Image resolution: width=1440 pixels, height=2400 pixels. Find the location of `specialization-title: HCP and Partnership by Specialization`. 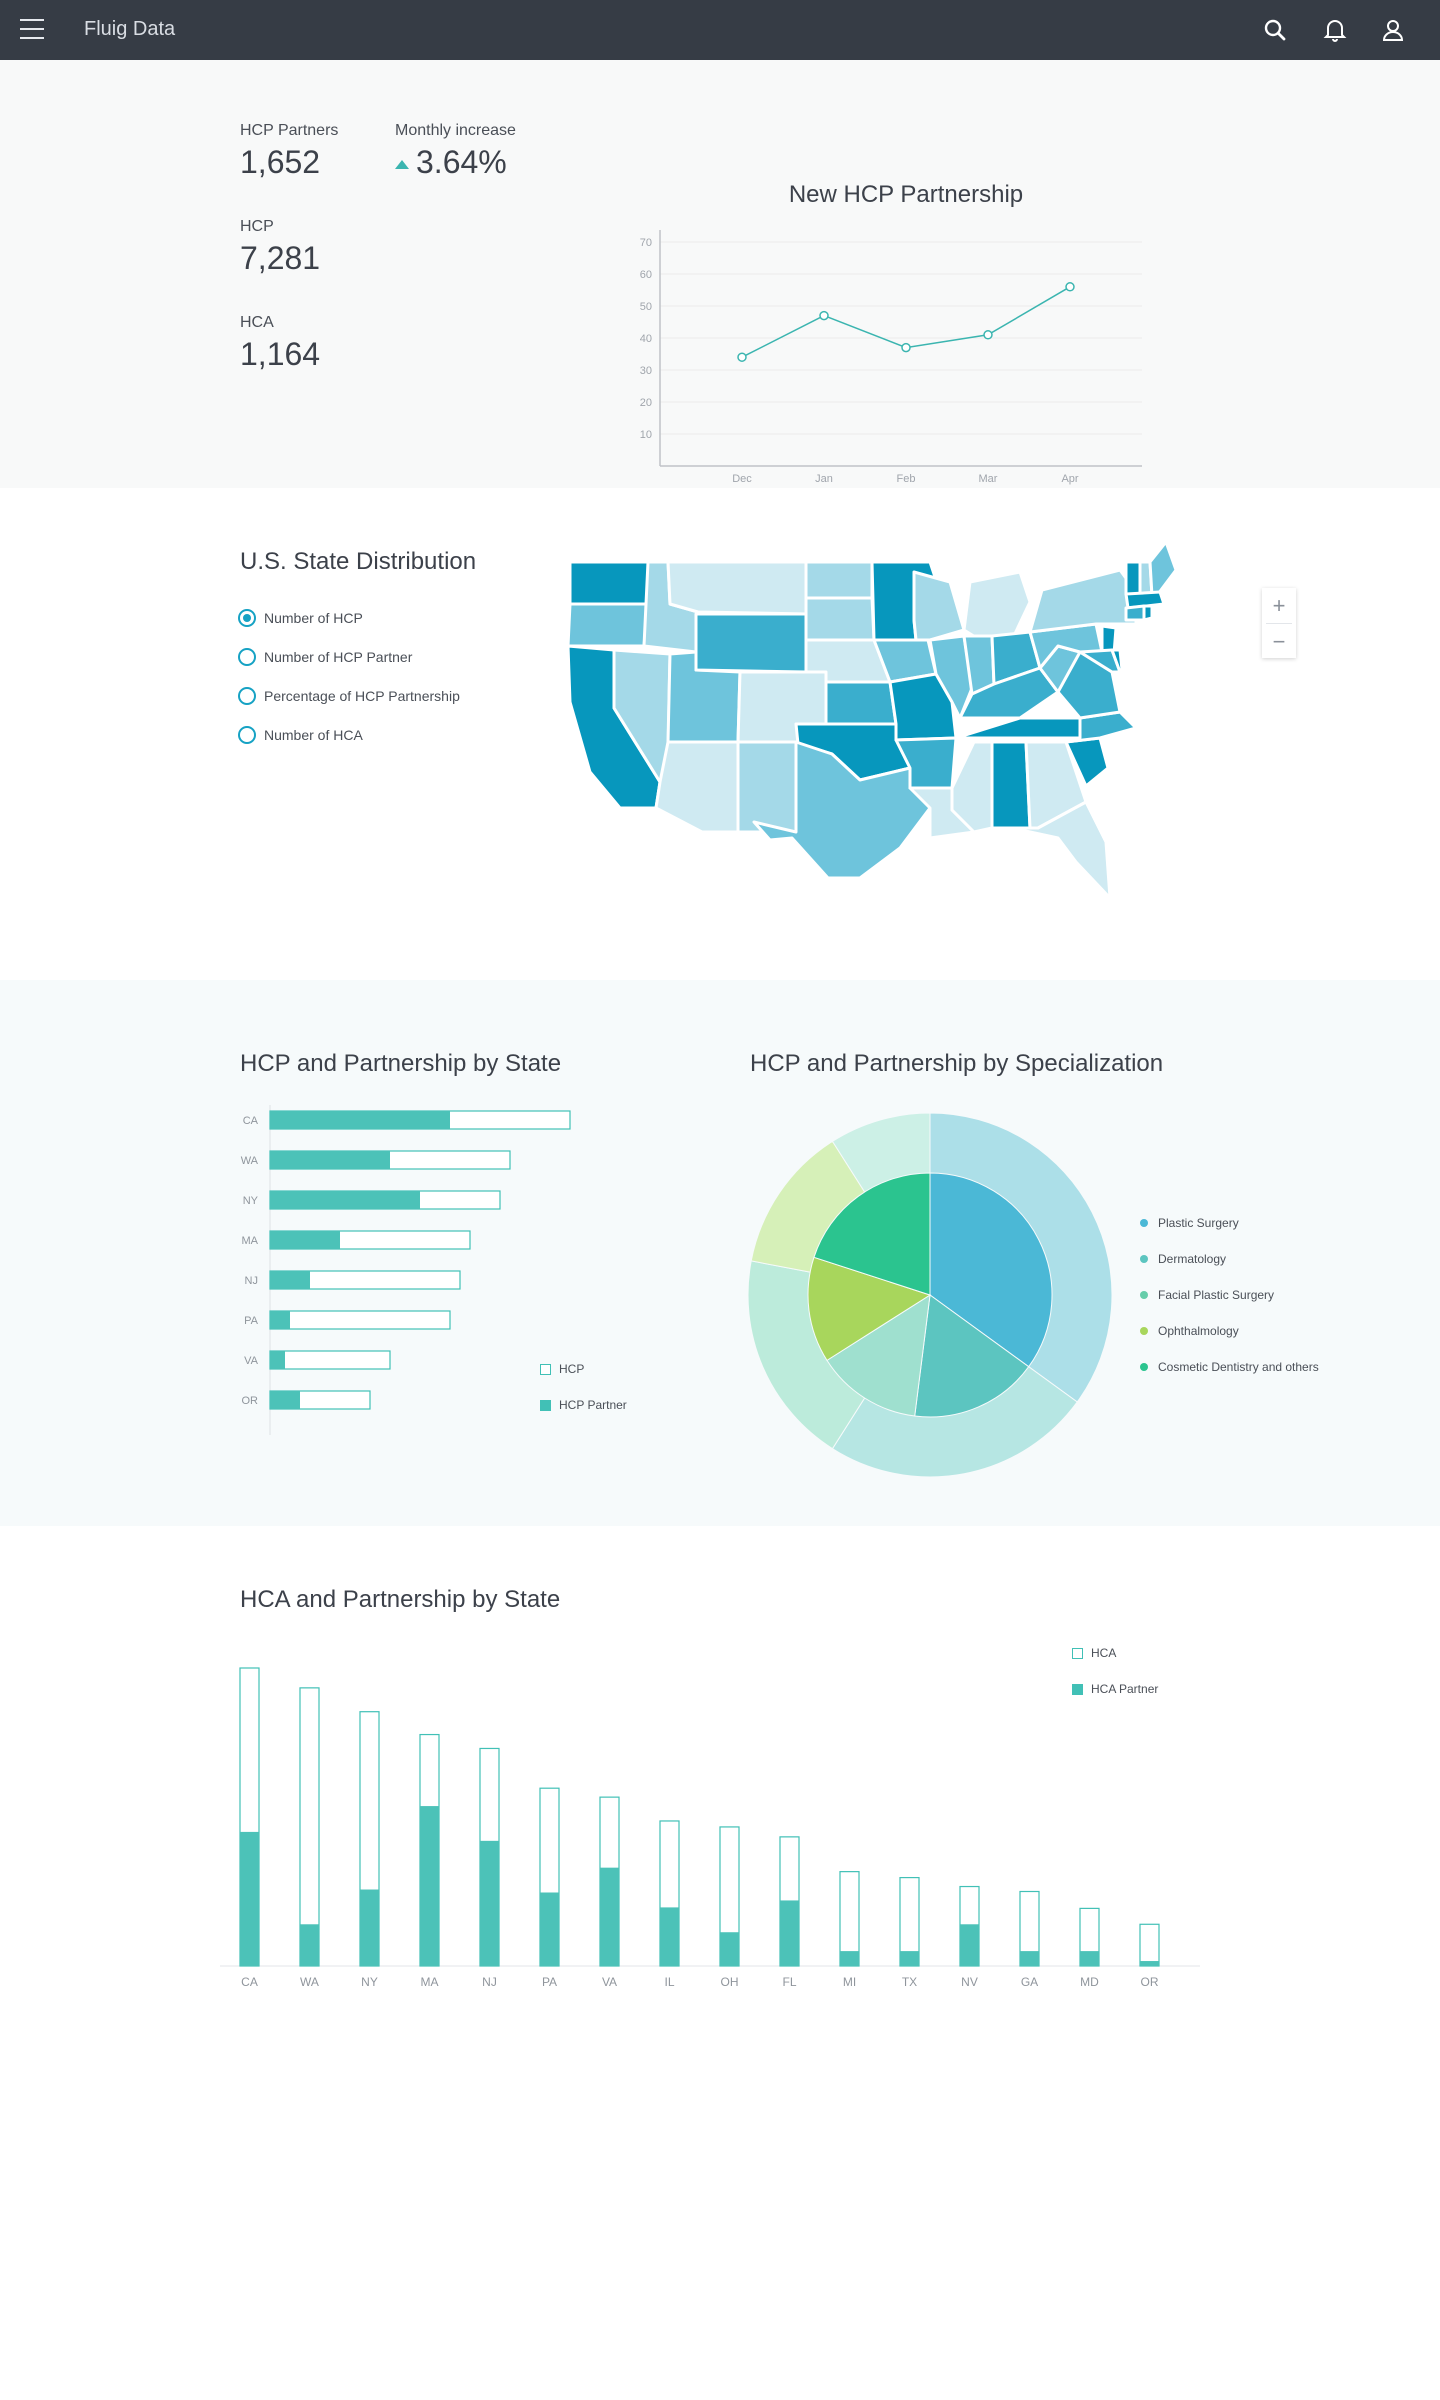

specialization-title: HCP and Partnership by Specialization is located at coordinates (957, 1063).